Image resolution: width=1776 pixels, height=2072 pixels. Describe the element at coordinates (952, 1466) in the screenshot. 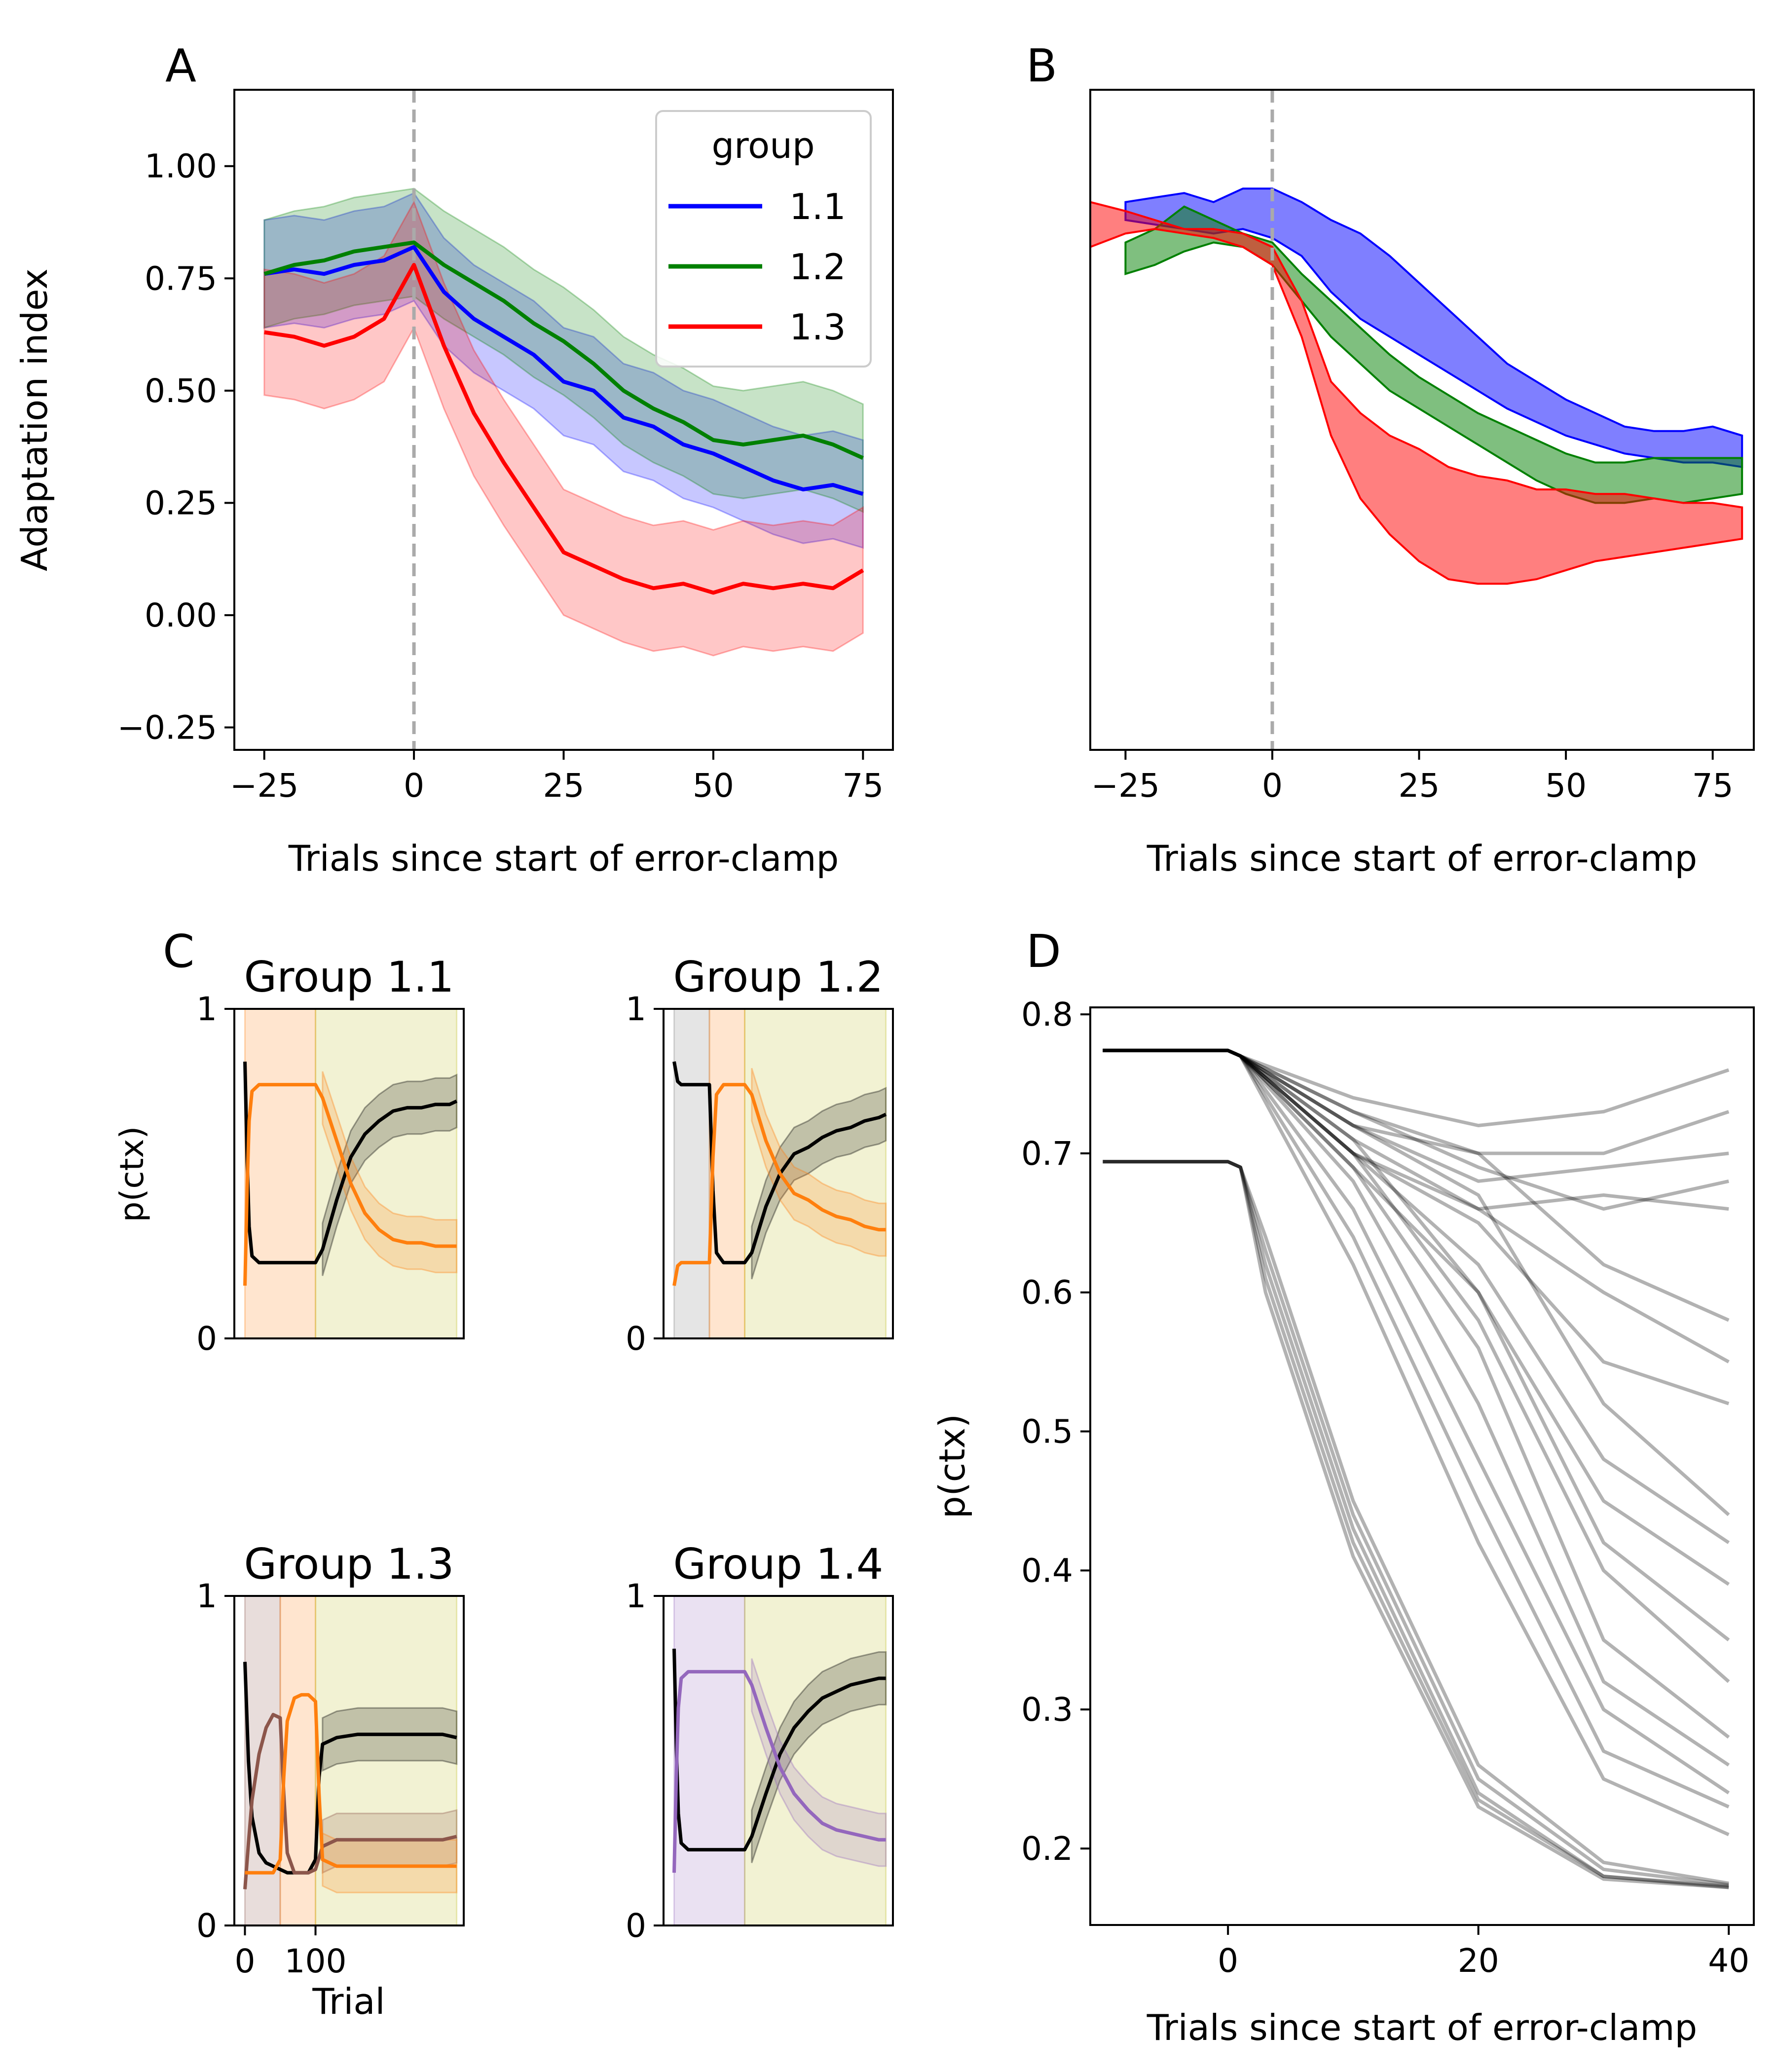

I see `y-axis-label: p(ctx)` at that location.